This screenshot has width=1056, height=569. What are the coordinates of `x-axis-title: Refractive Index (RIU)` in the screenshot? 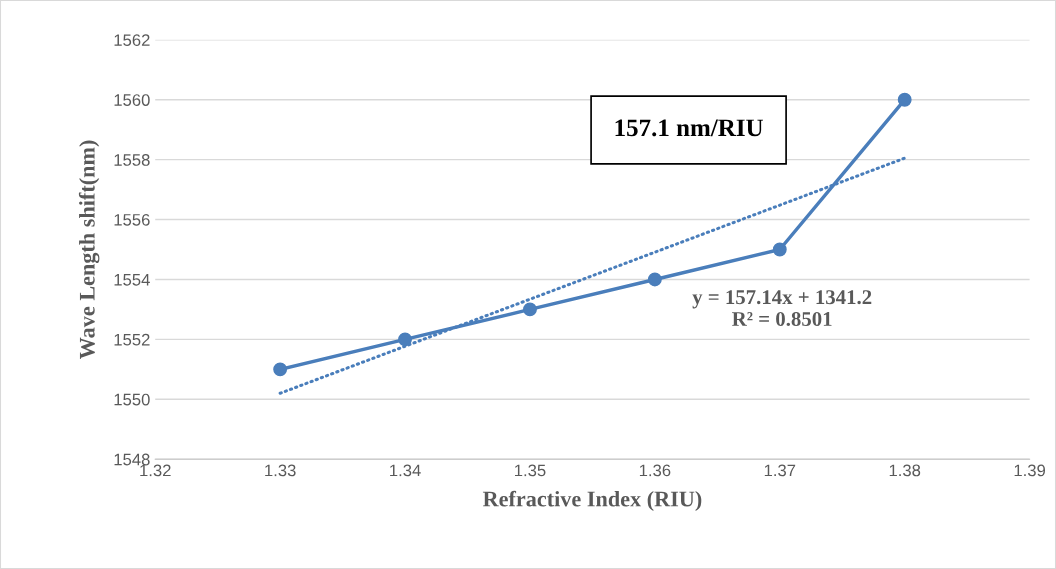 It's located at (592, 501).